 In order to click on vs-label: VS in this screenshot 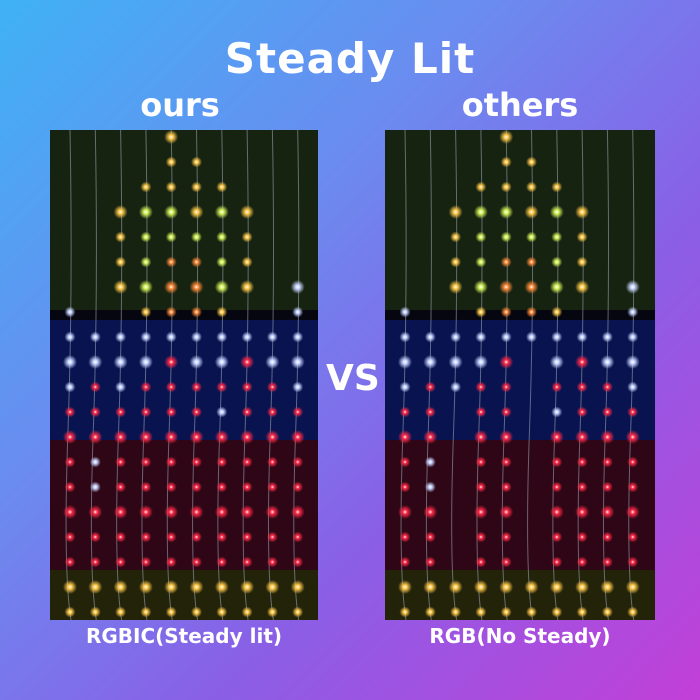, I will do `click(353, 378)`.